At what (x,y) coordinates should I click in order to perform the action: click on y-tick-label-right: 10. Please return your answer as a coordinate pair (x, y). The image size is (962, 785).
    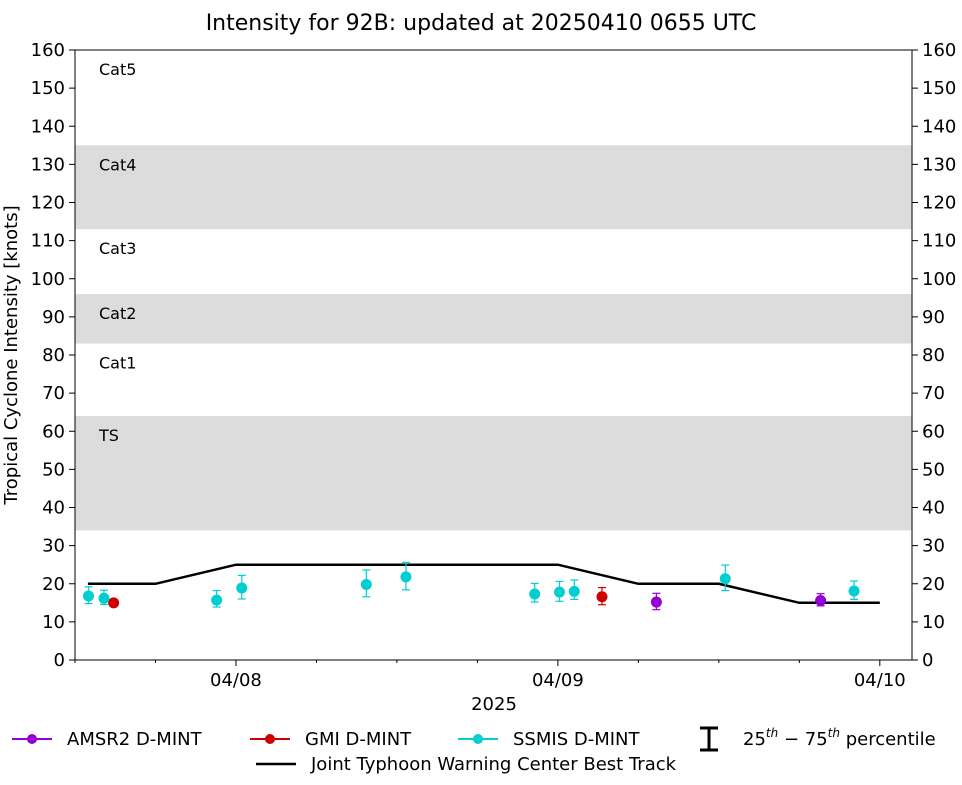
    Looking at the image, I should click on (933, 622).